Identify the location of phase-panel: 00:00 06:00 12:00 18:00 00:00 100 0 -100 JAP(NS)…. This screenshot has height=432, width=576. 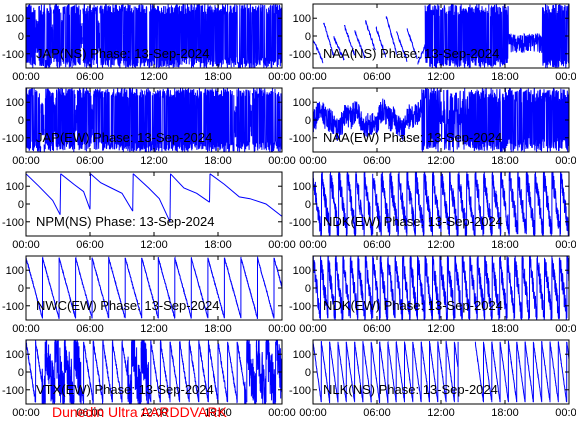
(149, 43).